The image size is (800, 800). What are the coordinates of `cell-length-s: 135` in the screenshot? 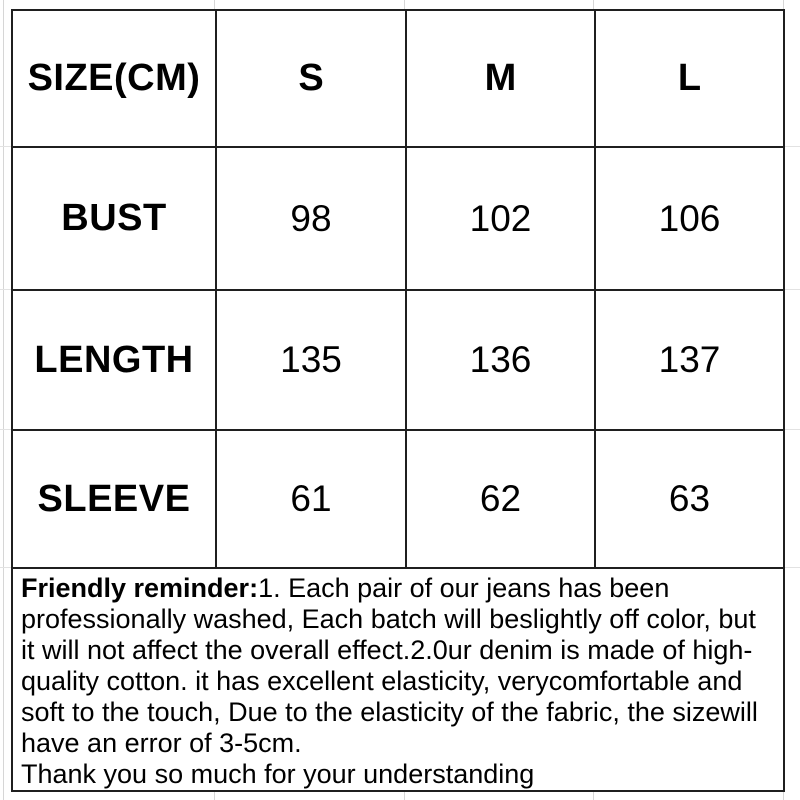 It's located at (311, 360).